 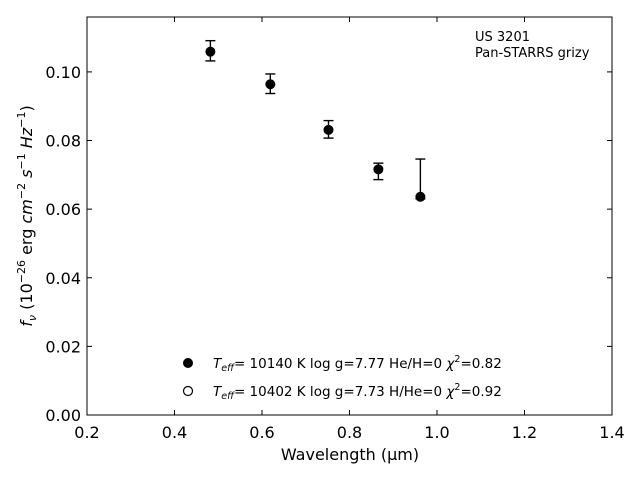 What do you see at coordinates (611, 432) in the screenshot?
I see `x-tick-label: 1.4` at bounding box center [611, 432].